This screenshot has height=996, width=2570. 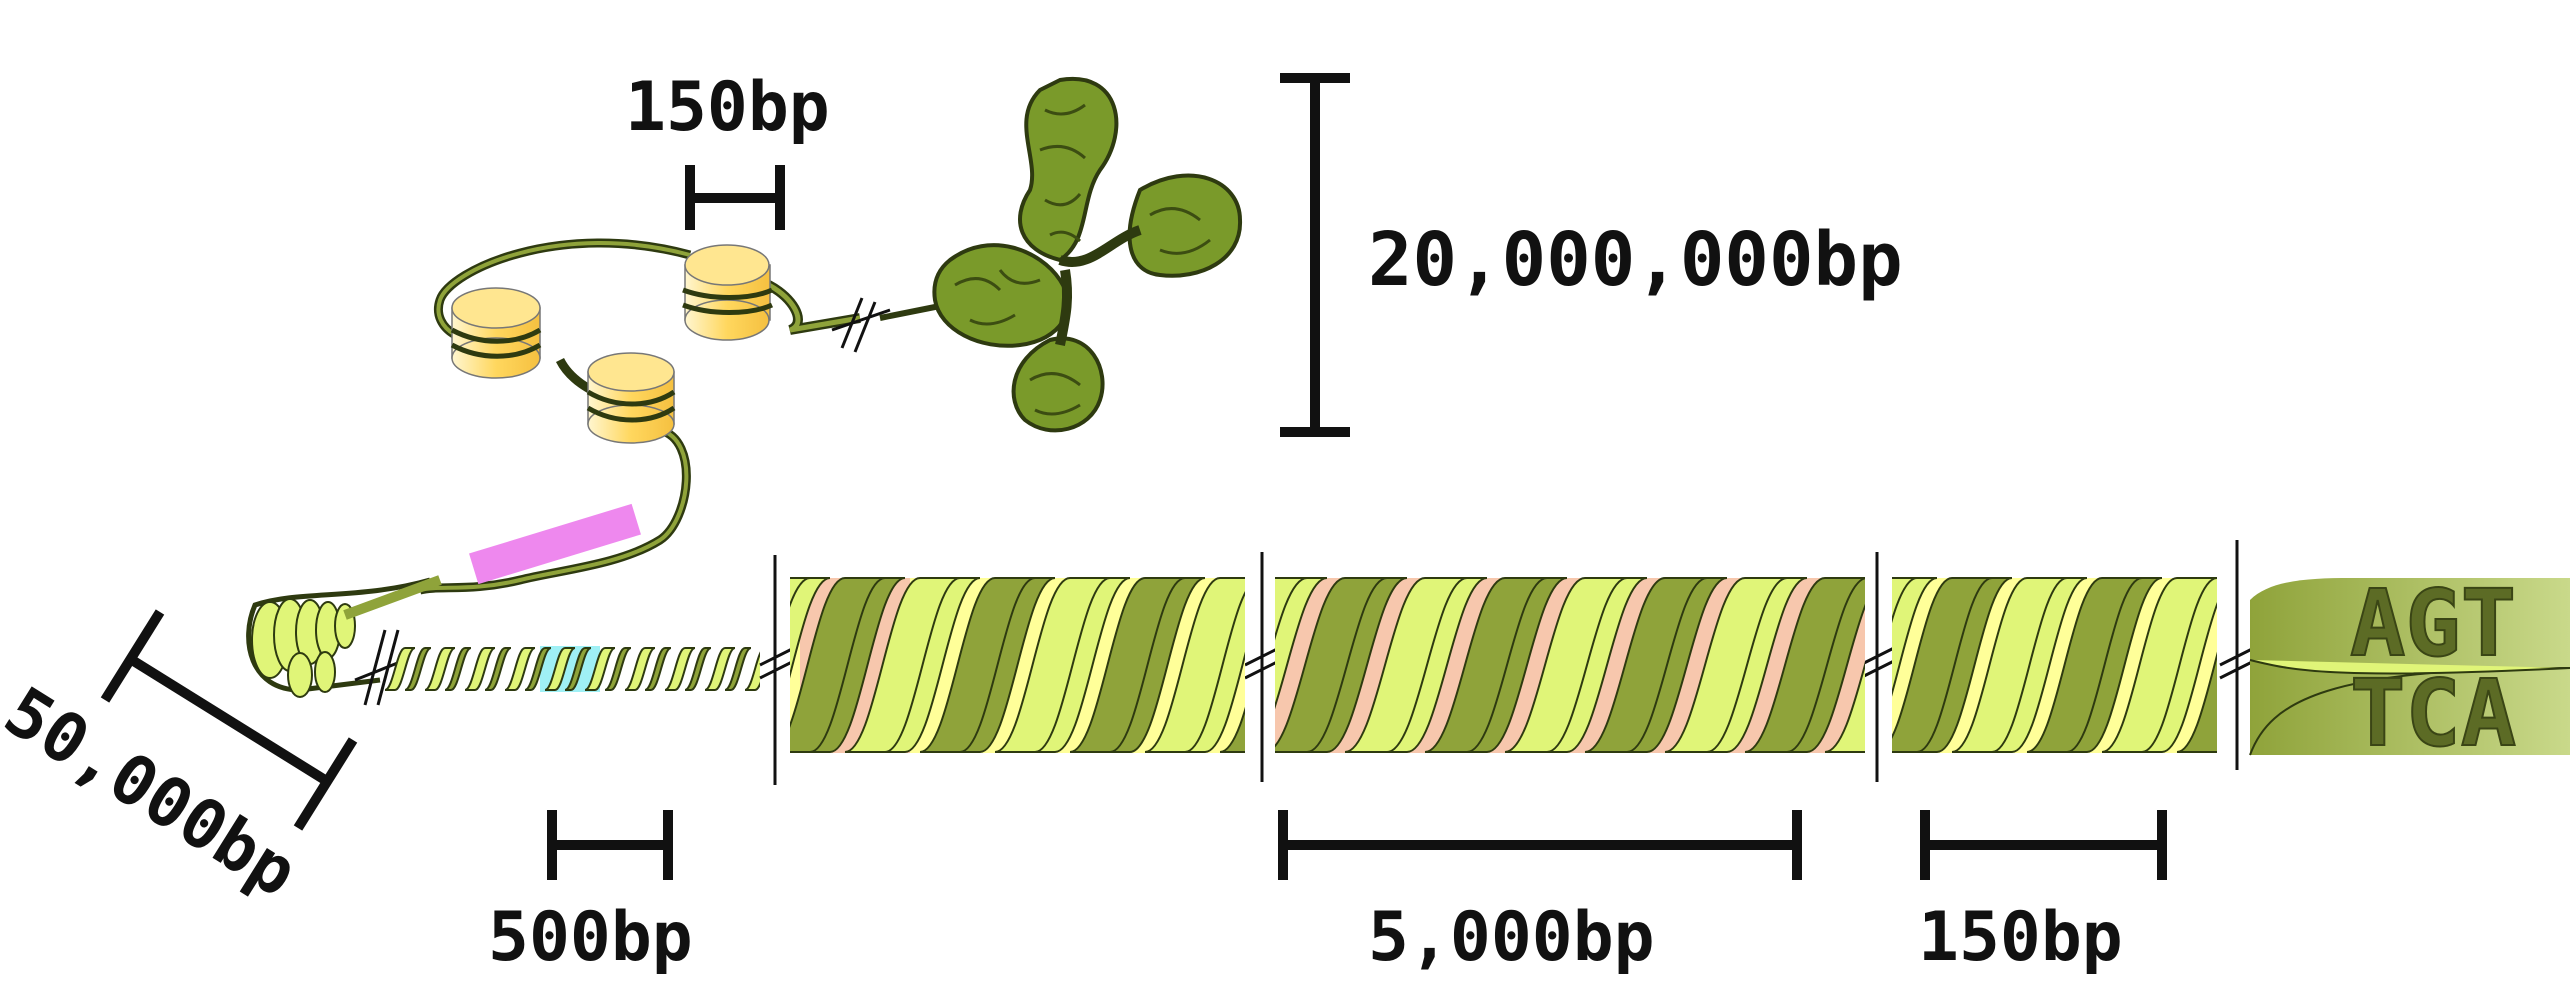 I want to click on enhancer-band, so click(x=555, y=544).